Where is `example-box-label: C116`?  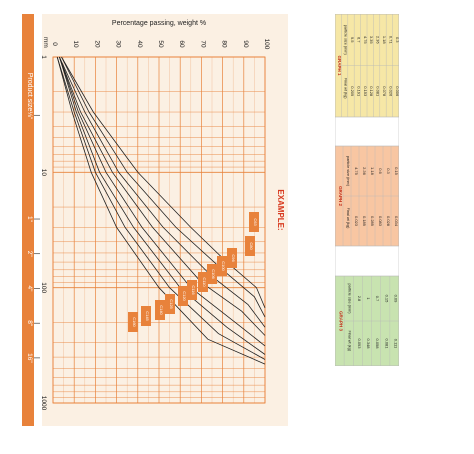
example-box-label: C116 is located at coordinates (193, 290).